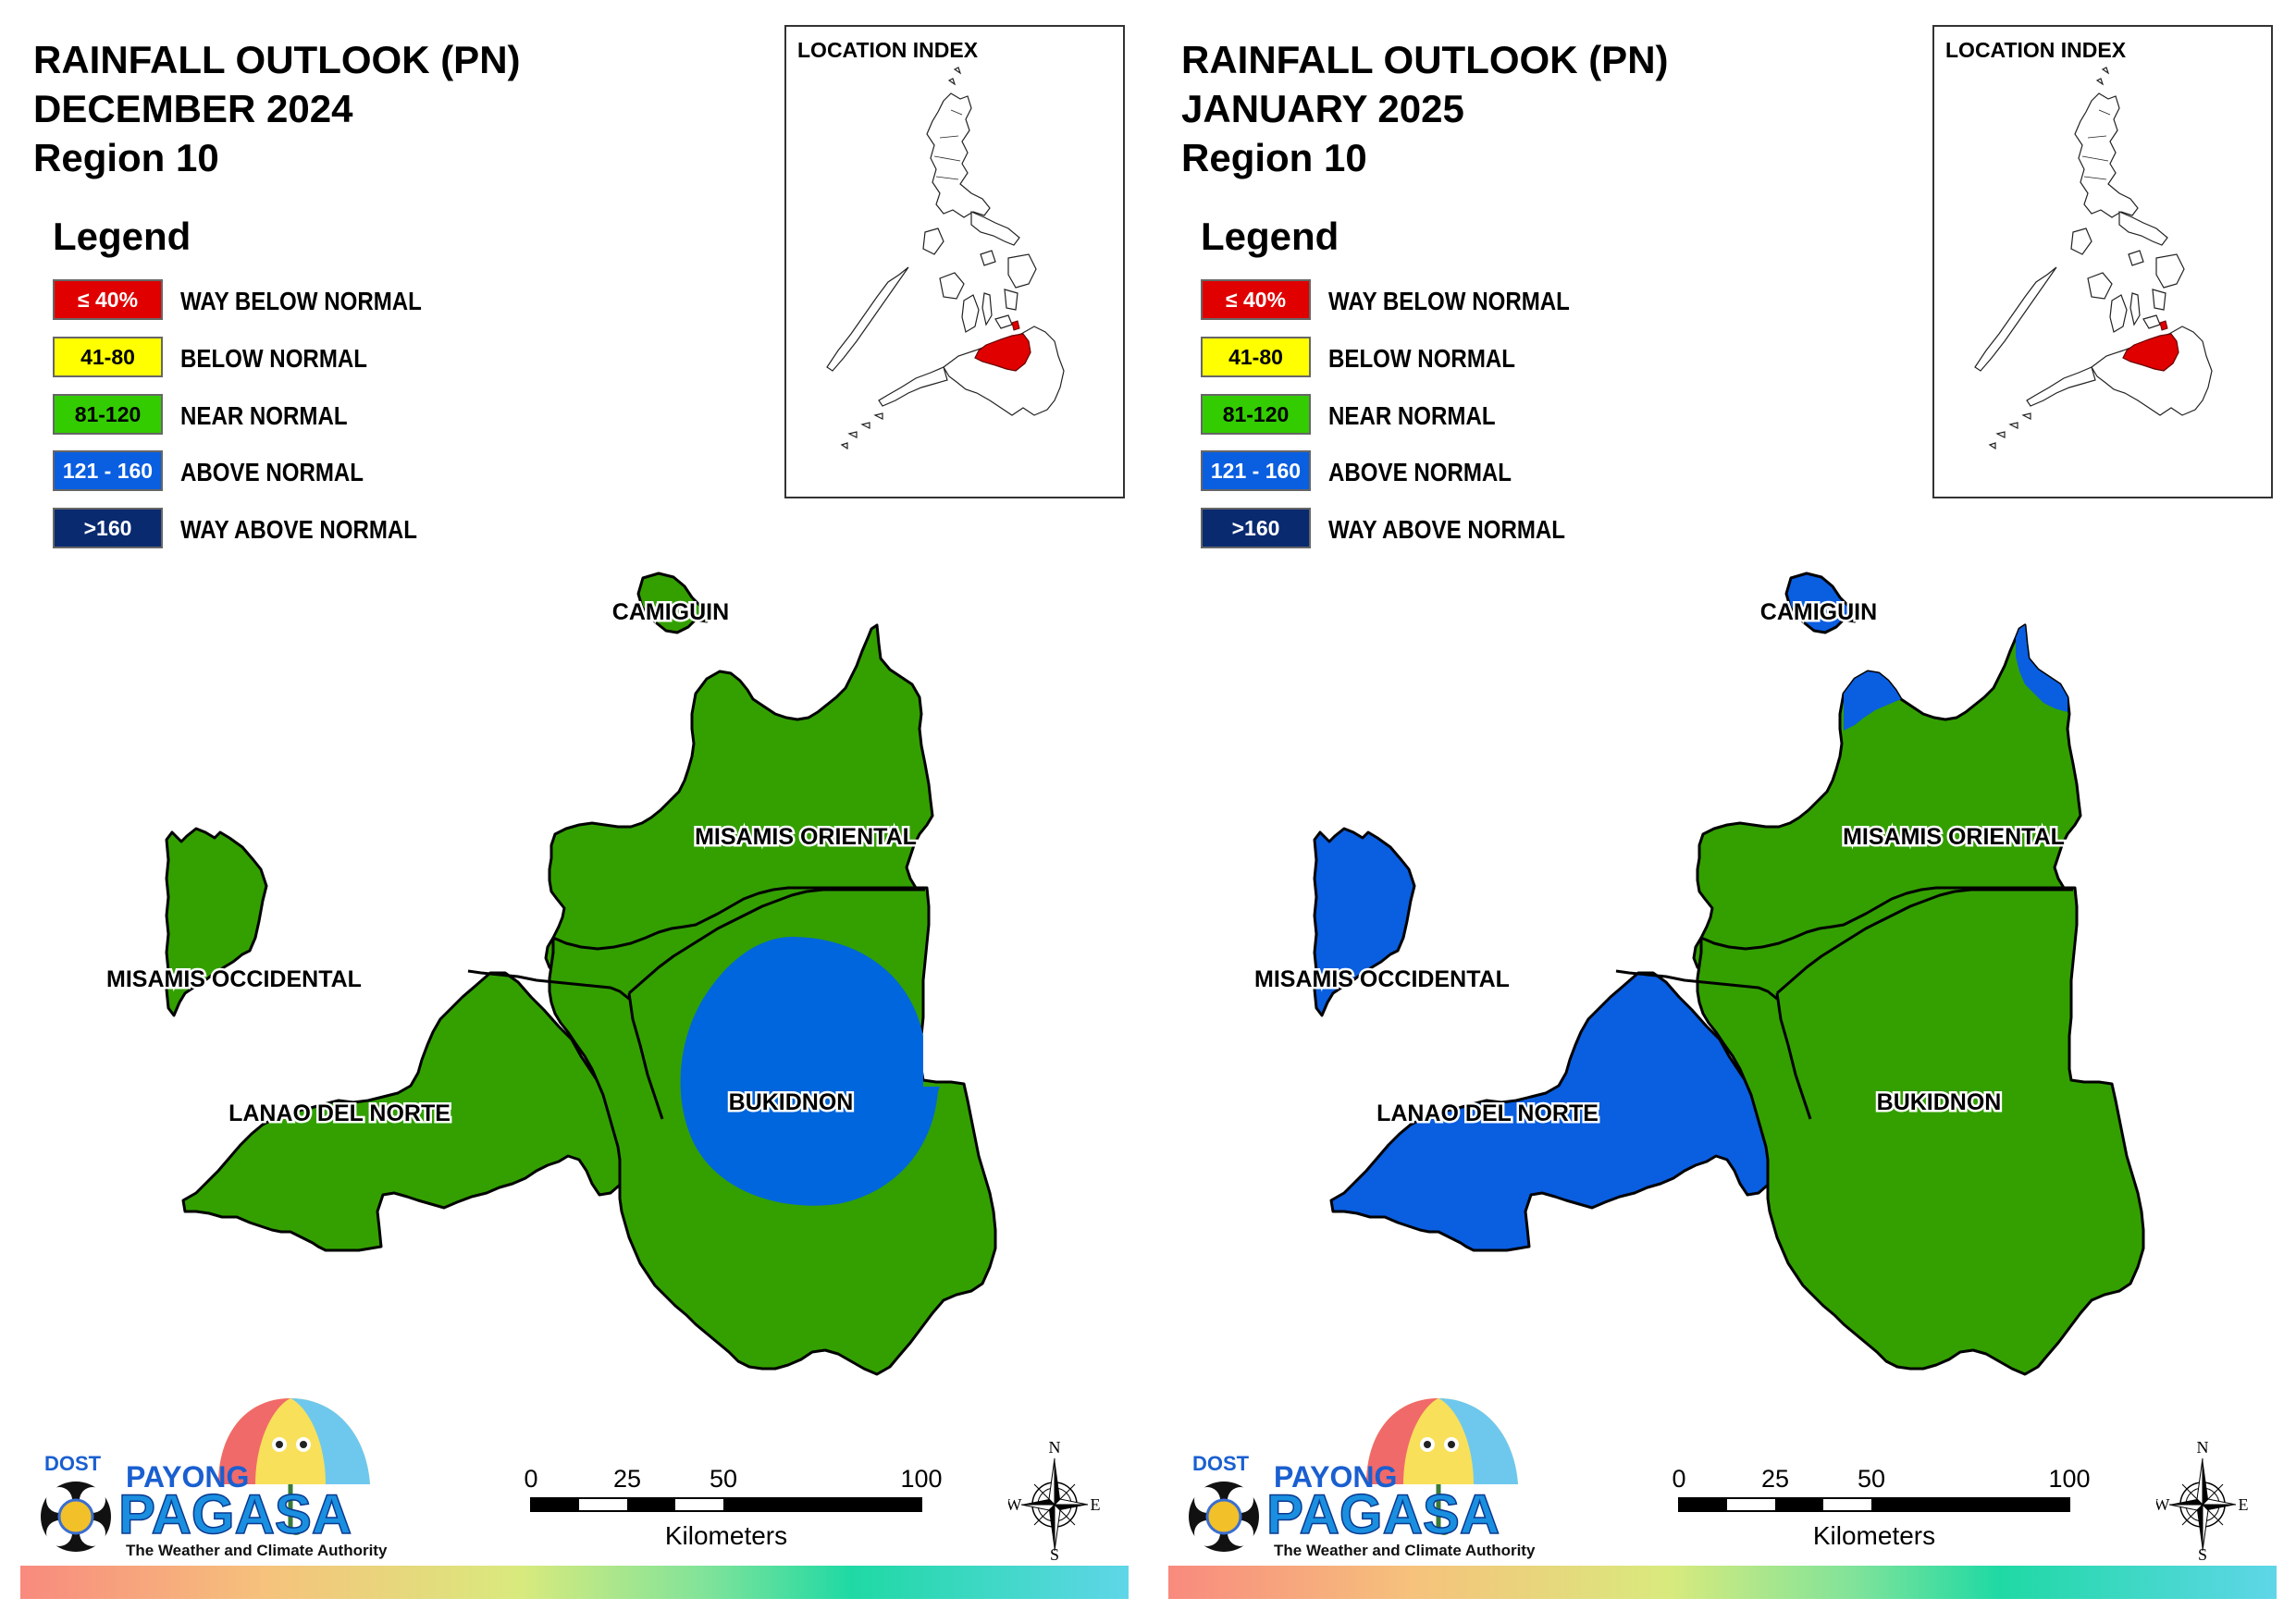 The image size is (2296, 1623). I want to click on label-misamis-occidental: MISAMIS OCCIDENTAL, so click(1382, 979).